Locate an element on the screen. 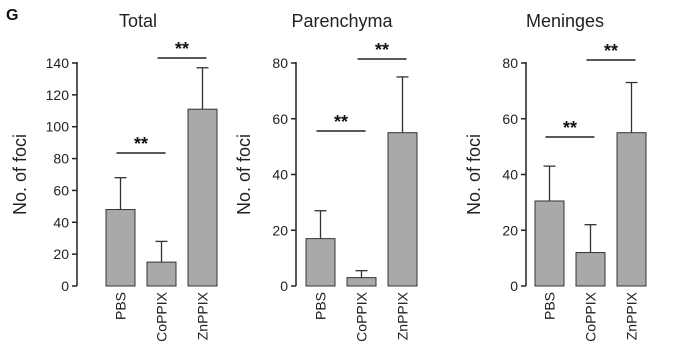  panel-label: G is located at coordinates (12, 15).